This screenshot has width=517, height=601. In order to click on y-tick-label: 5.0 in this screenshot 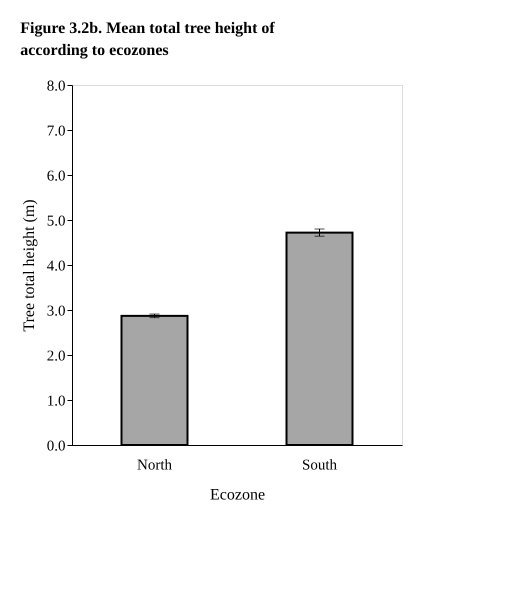, I will do `click(56, 222)`.